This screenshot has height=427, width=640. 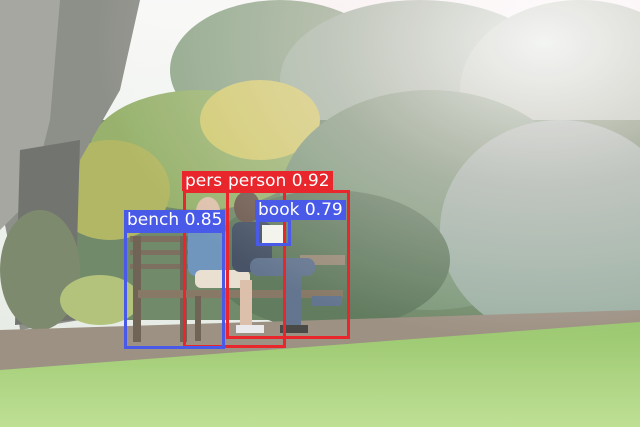 I want to click on book-box, so click(x=273, y=232).